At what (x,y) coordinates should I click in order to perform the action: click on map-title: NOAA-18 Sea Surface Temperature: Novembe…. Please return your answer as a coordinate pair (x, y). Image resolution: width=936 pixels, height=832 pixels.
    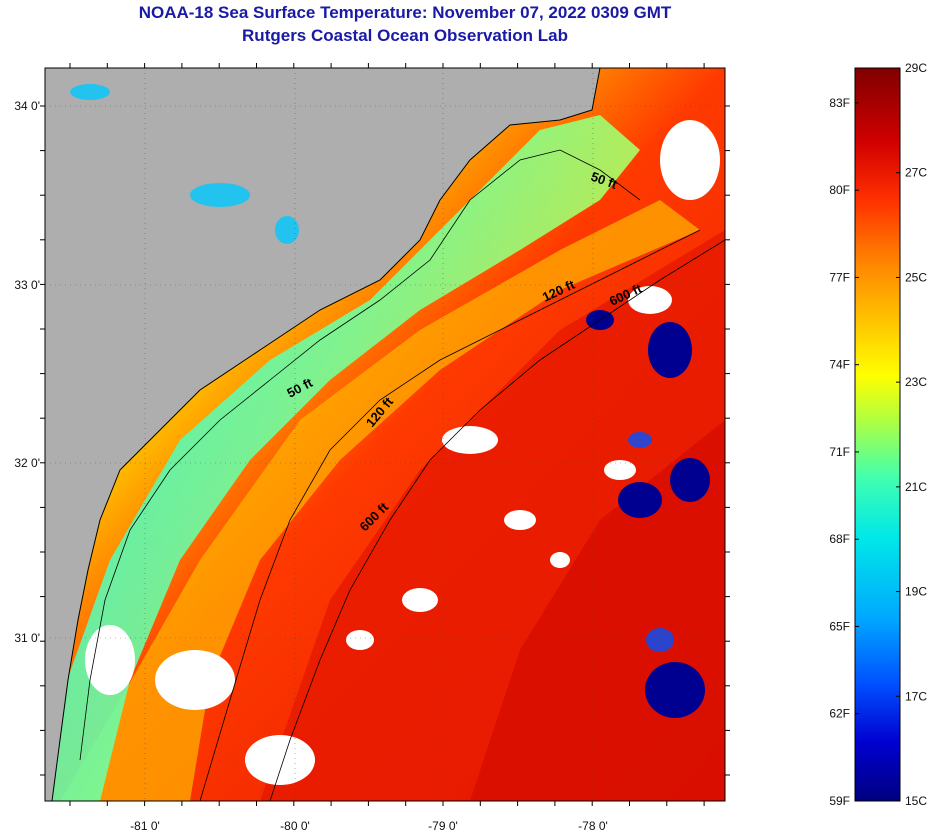
    Looking at the image, I should click on (405, 12).